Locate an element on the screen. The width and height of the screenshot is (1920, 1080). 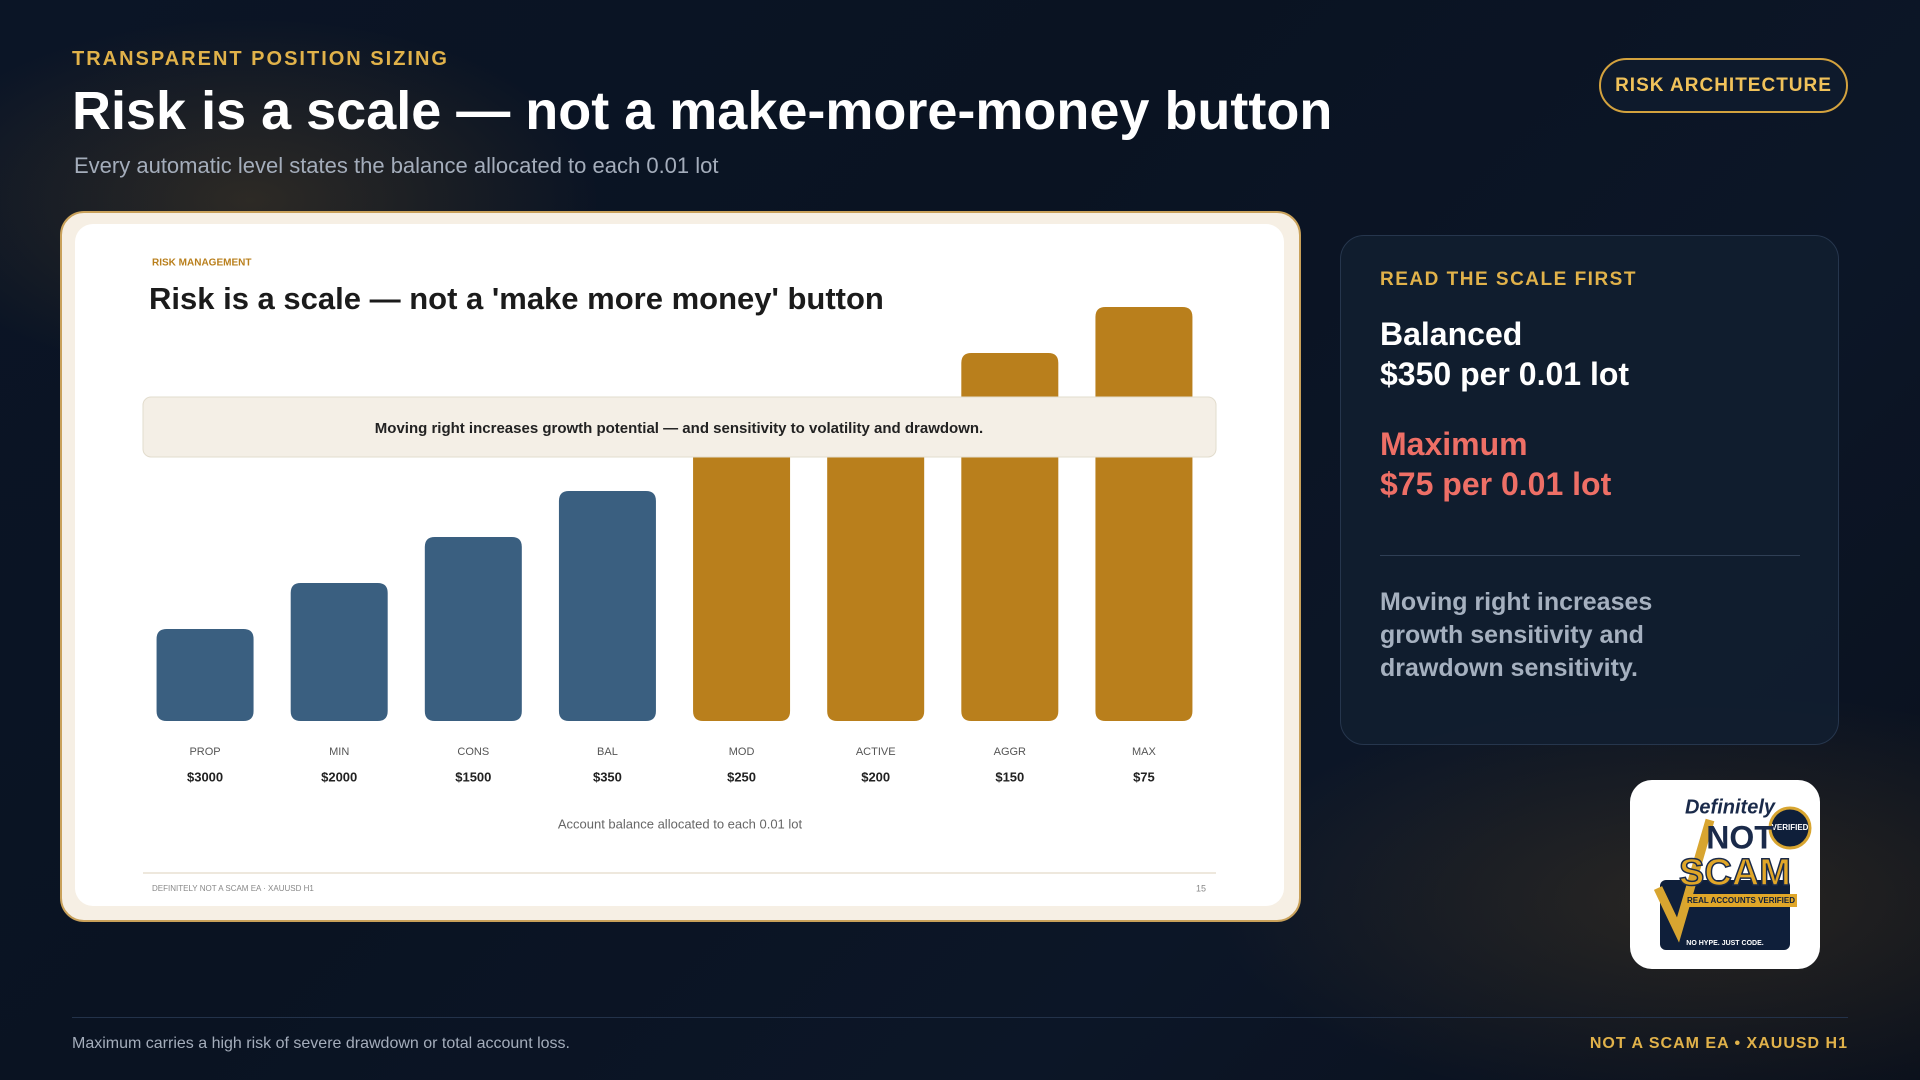
panel-value: $75 per 0.01 lot is located at coordinates (1496, 484).